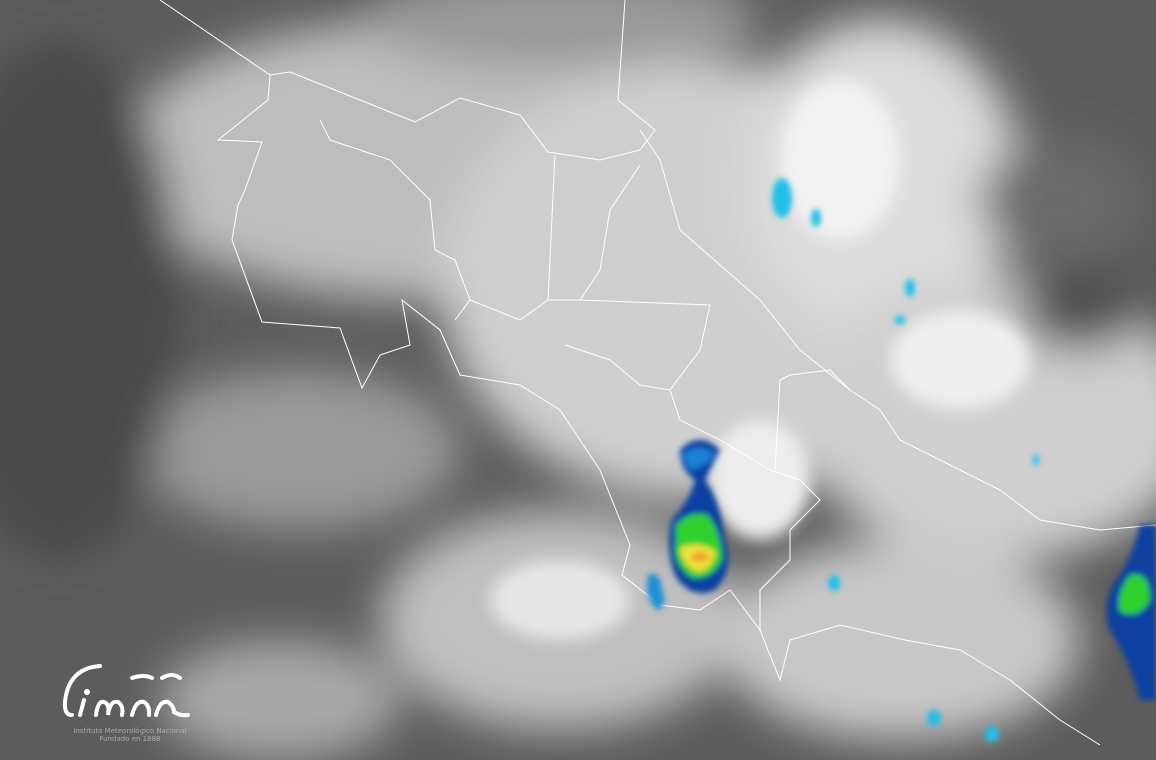  I want to click on imn-logo, so click(126, 691).